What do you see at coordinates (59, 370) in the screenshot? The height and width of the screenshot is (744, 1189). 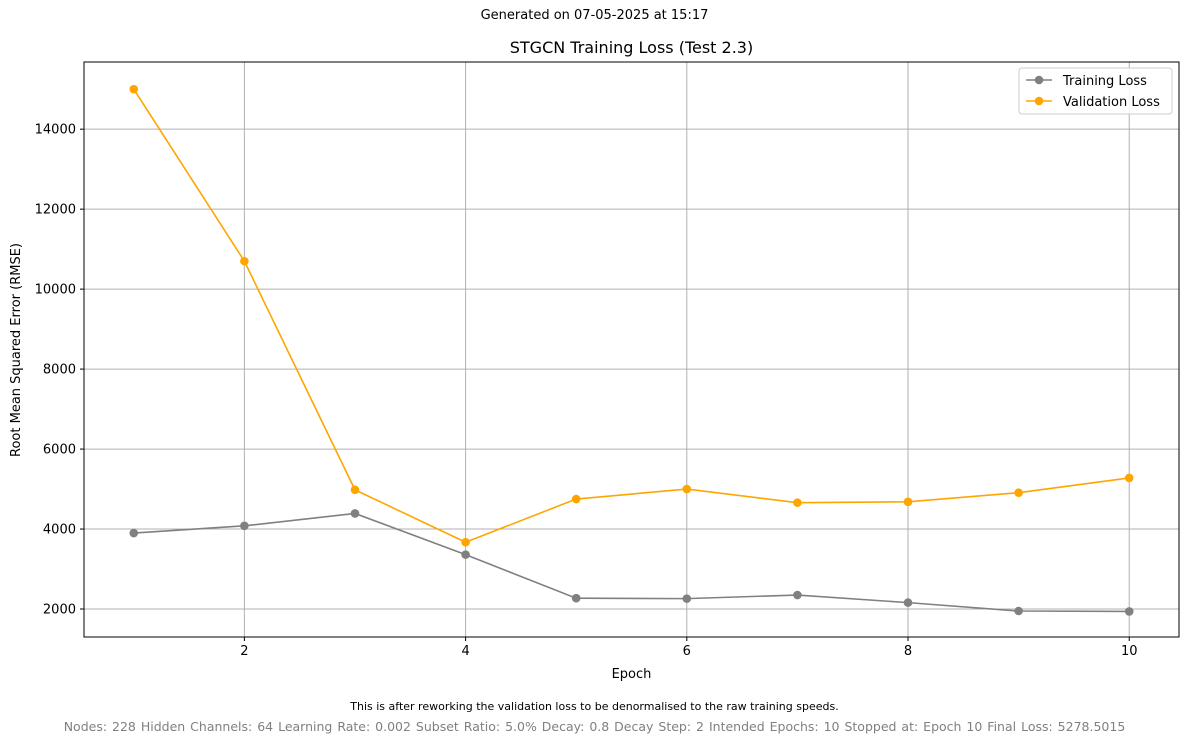 I see `y-tick-label: 8000` at bounding box center [59, 370].